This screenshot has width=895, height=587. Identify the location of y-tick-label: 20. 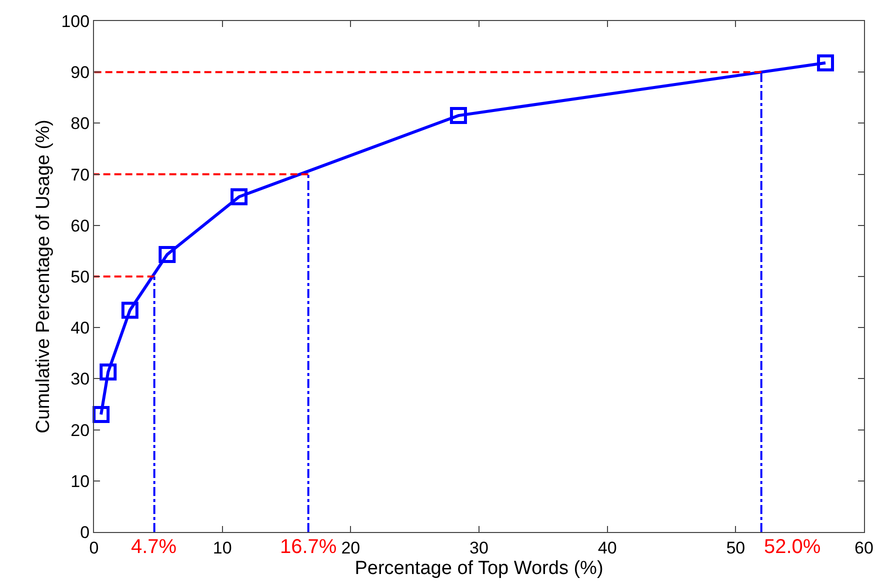
(80, 430).